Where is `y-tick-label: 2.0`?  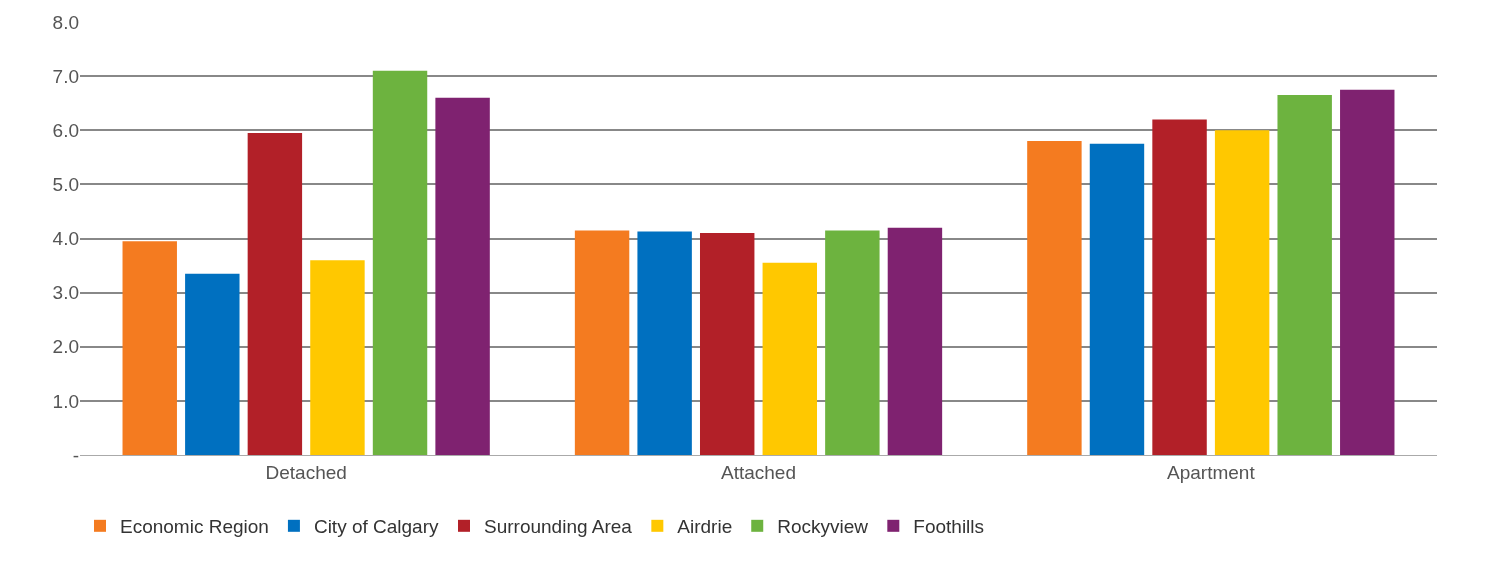
y-tick-label: 2.0 is located at coordinates (65, 347).